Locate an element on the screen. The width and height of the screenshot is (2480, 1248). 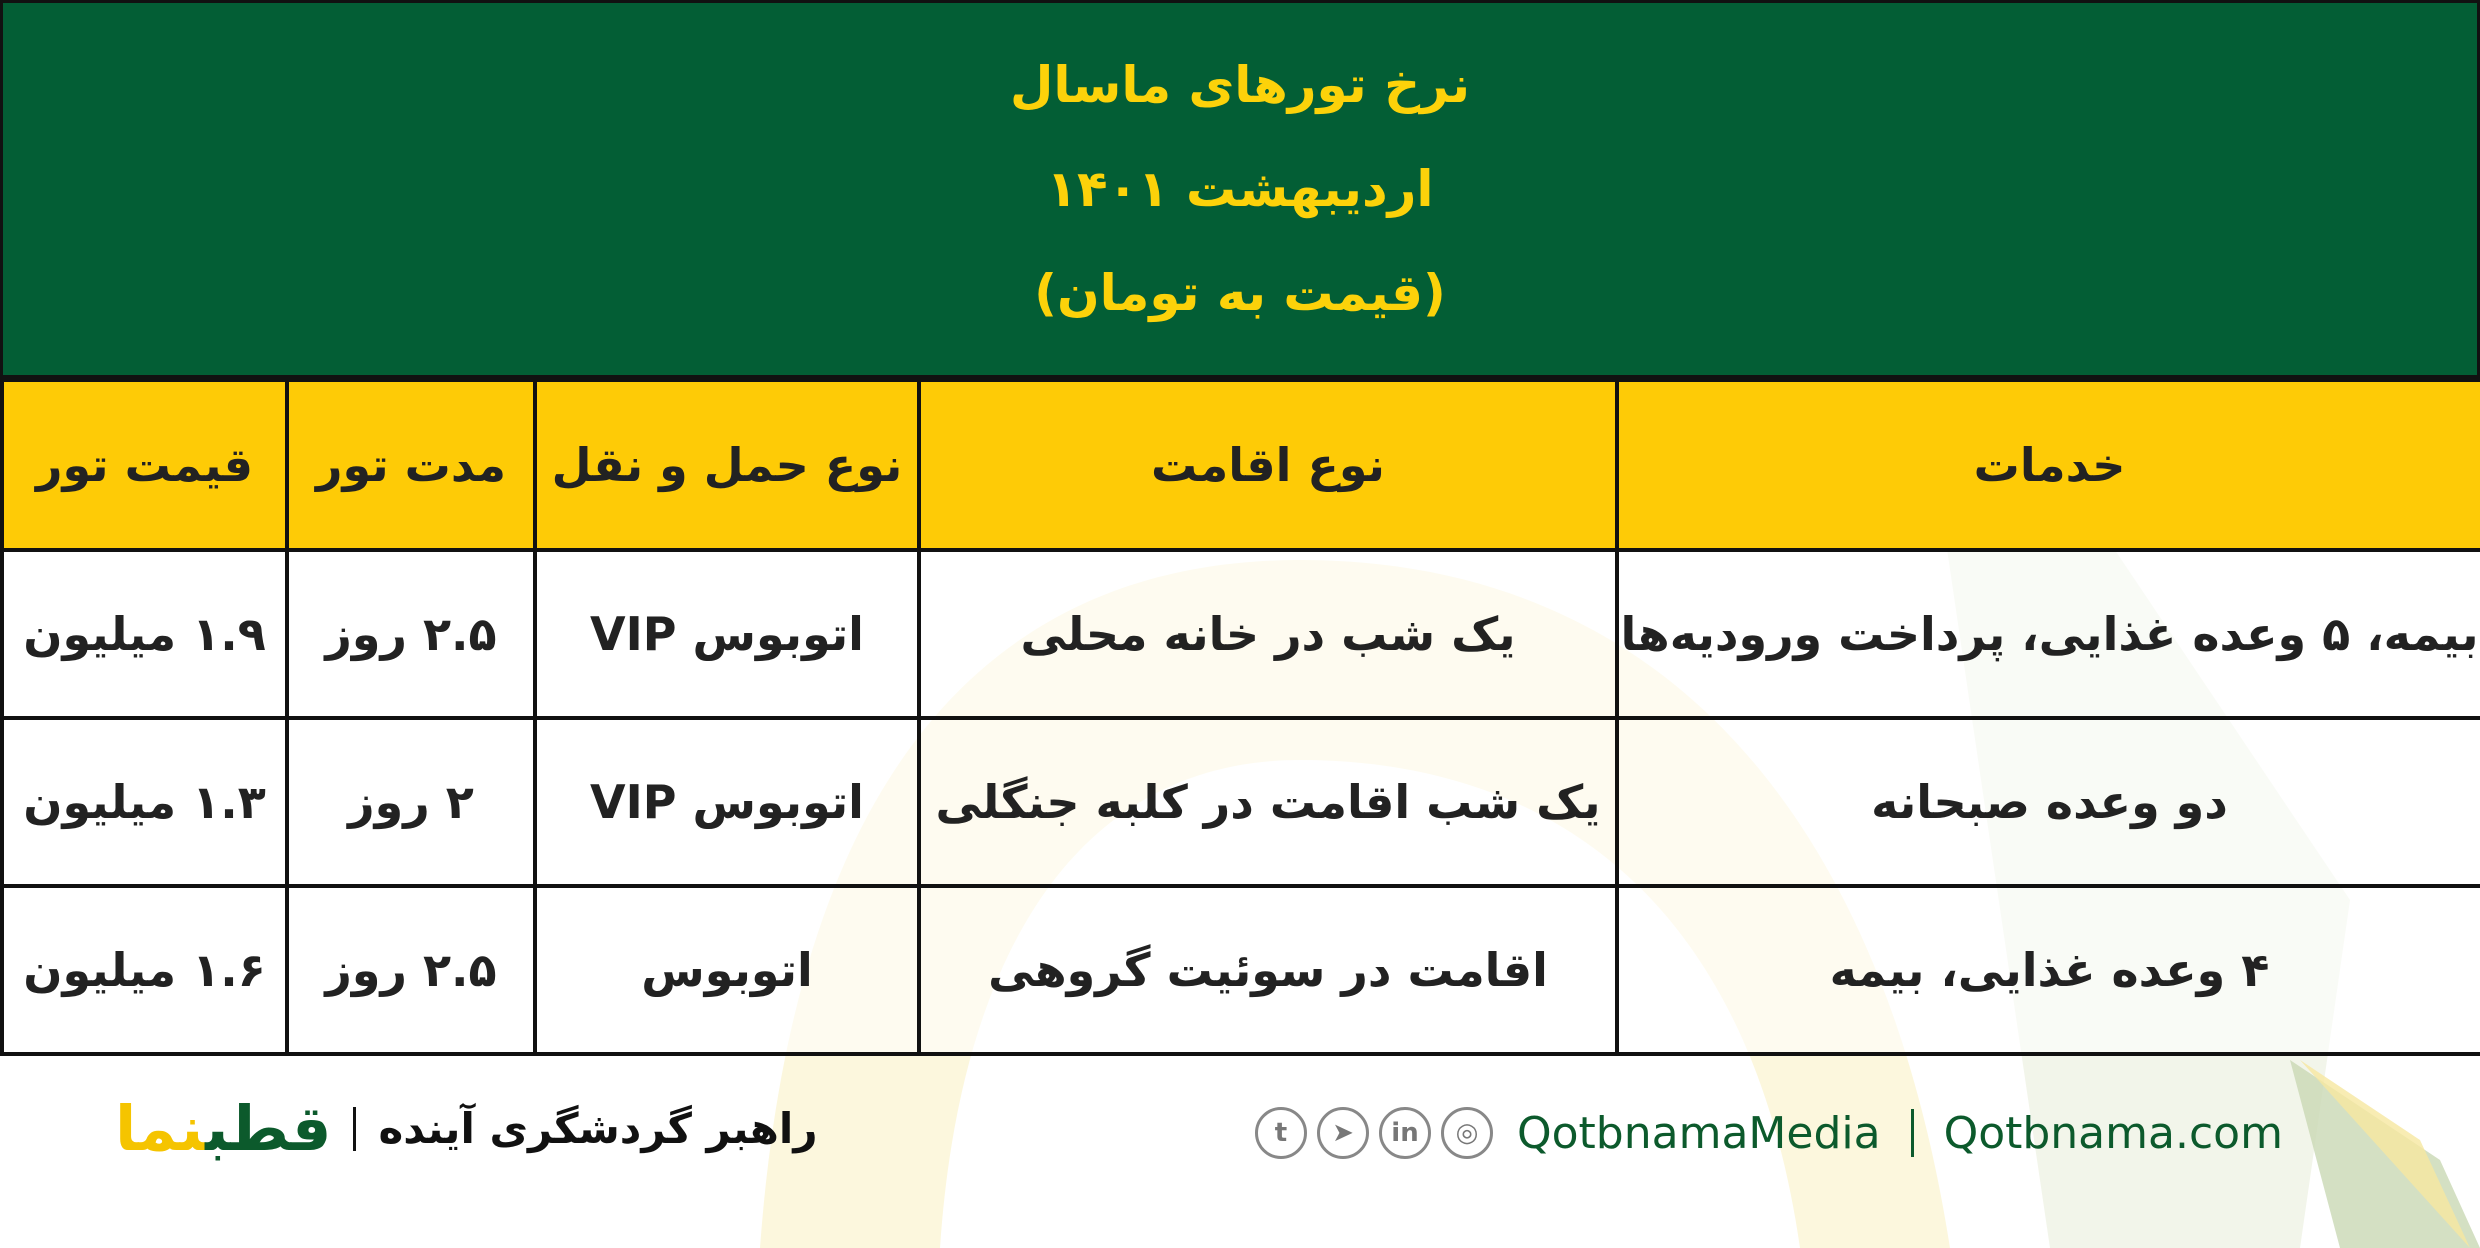
instagram-icon: ◎ is located at coordinates (1467, 1133).